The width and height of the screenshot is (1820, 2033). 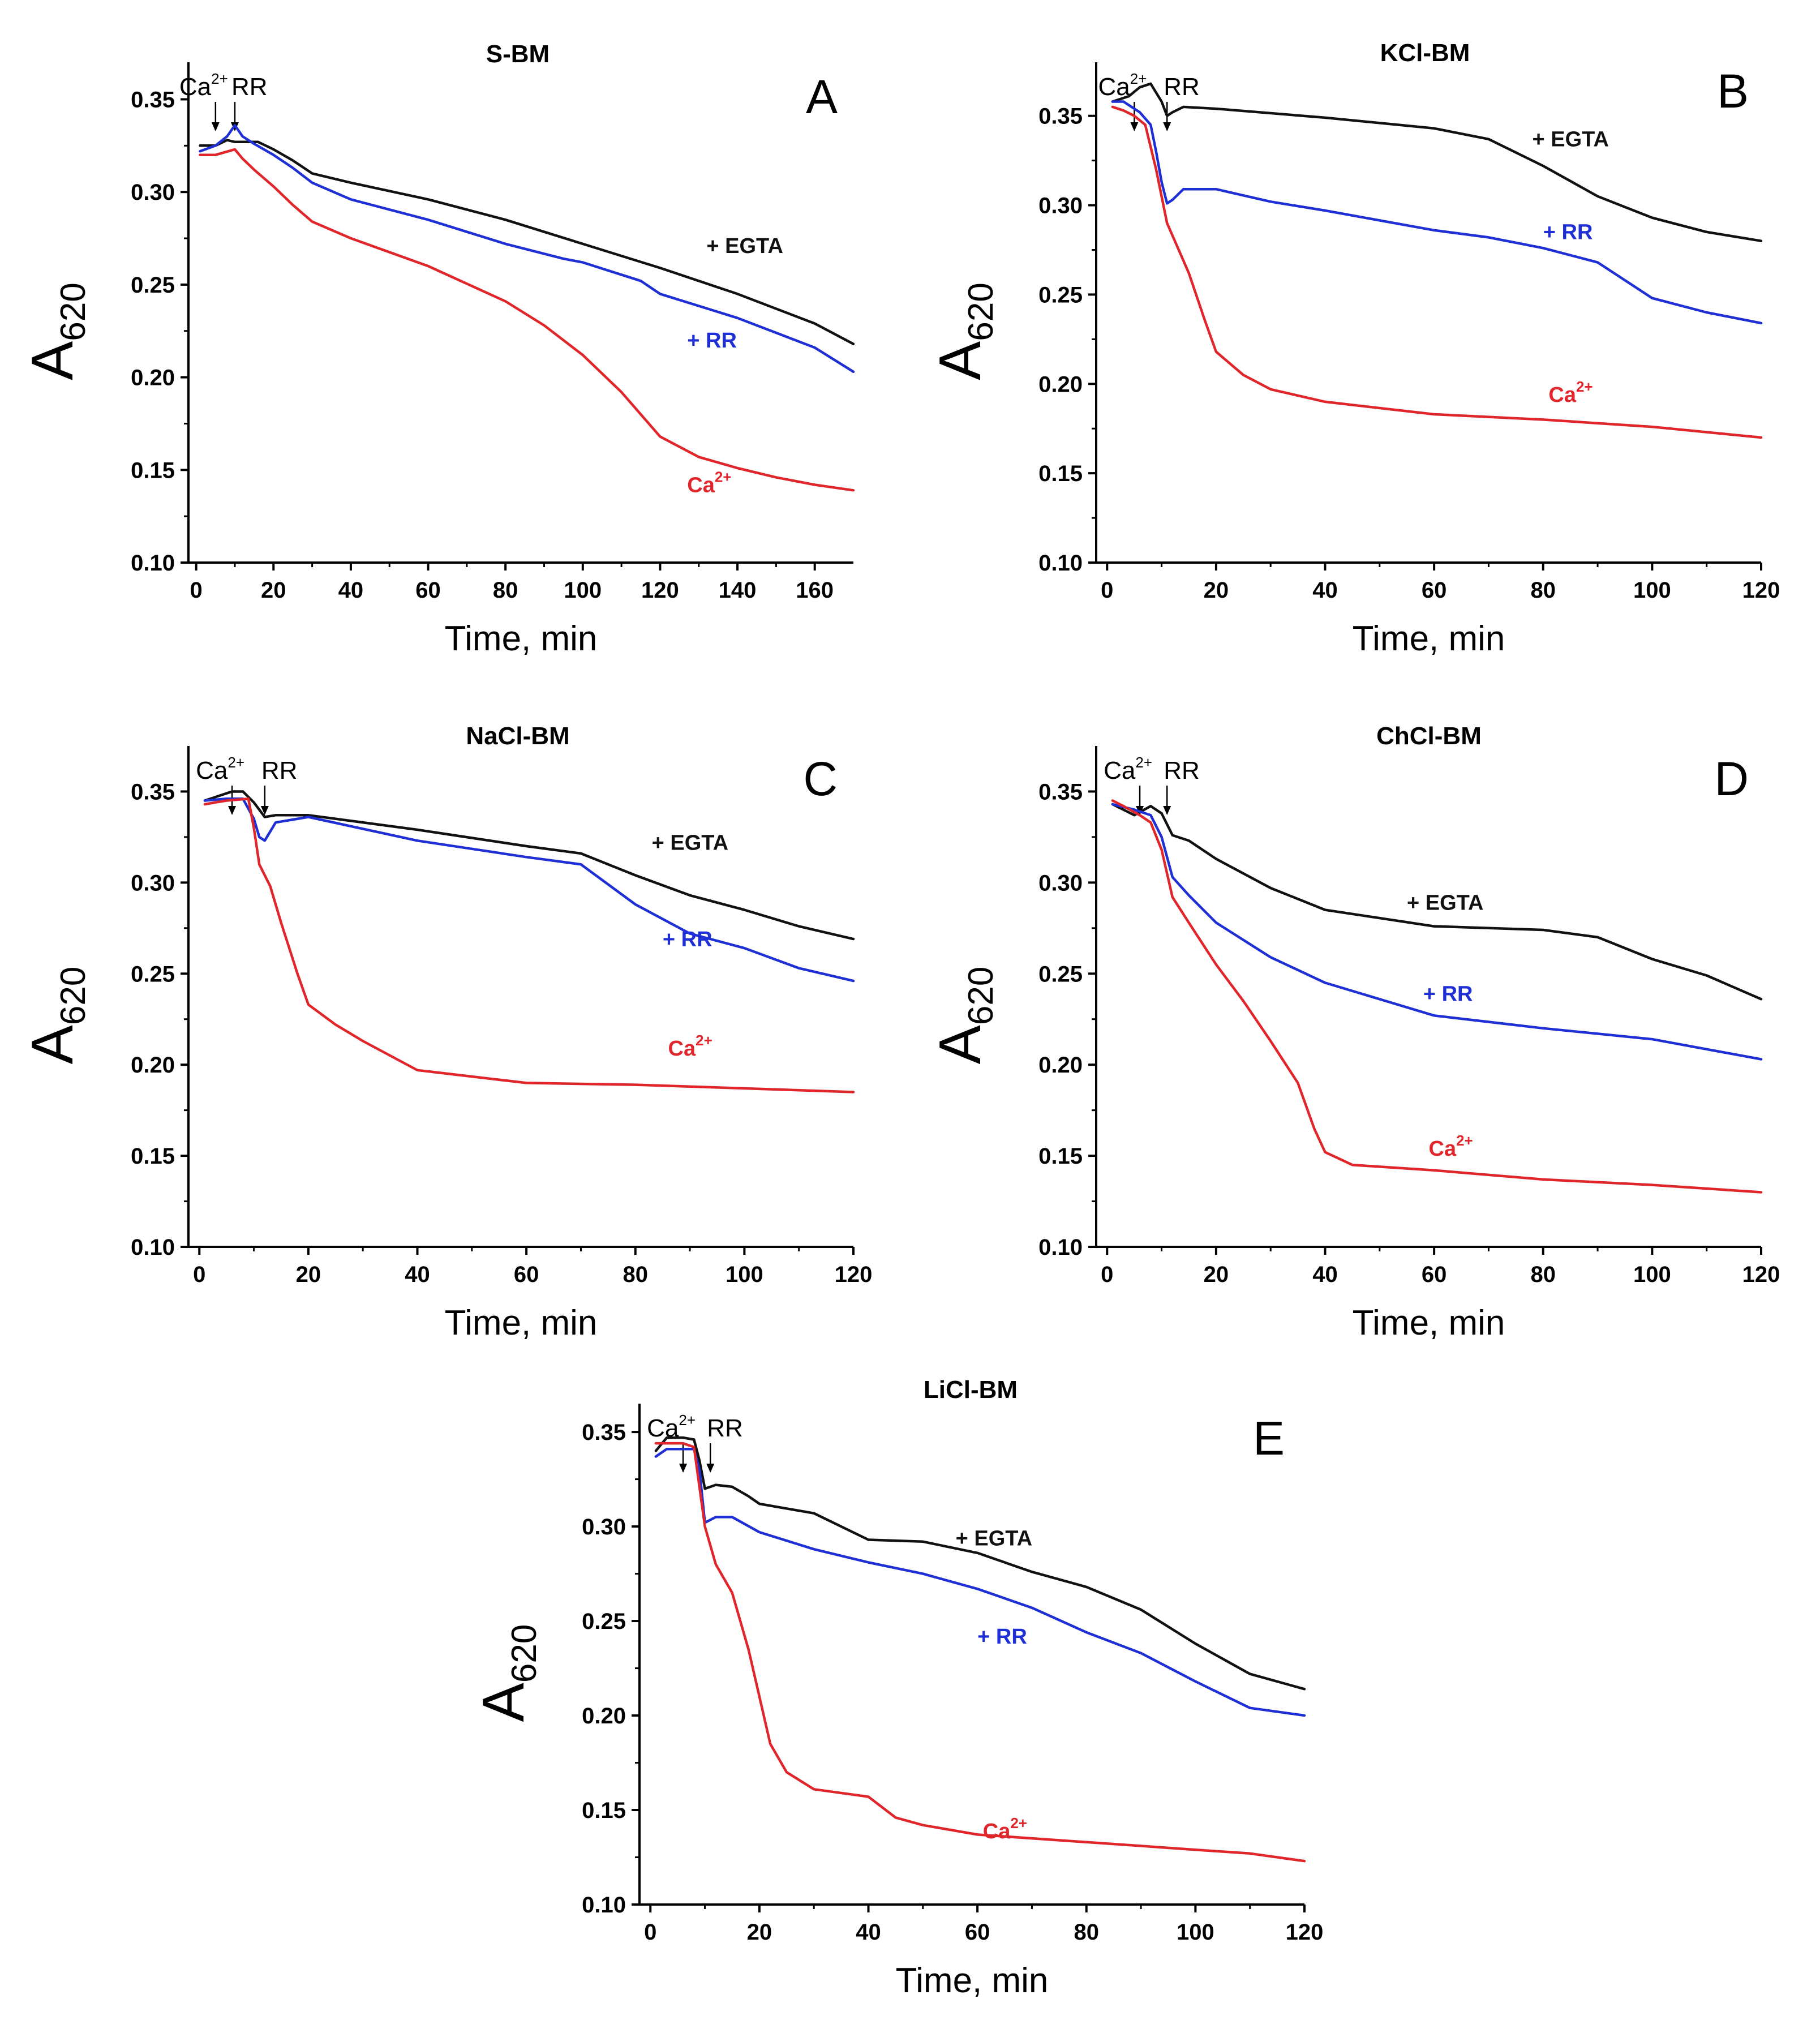 I want to click on chart-title: S-BM, so click(x=518, y=54).